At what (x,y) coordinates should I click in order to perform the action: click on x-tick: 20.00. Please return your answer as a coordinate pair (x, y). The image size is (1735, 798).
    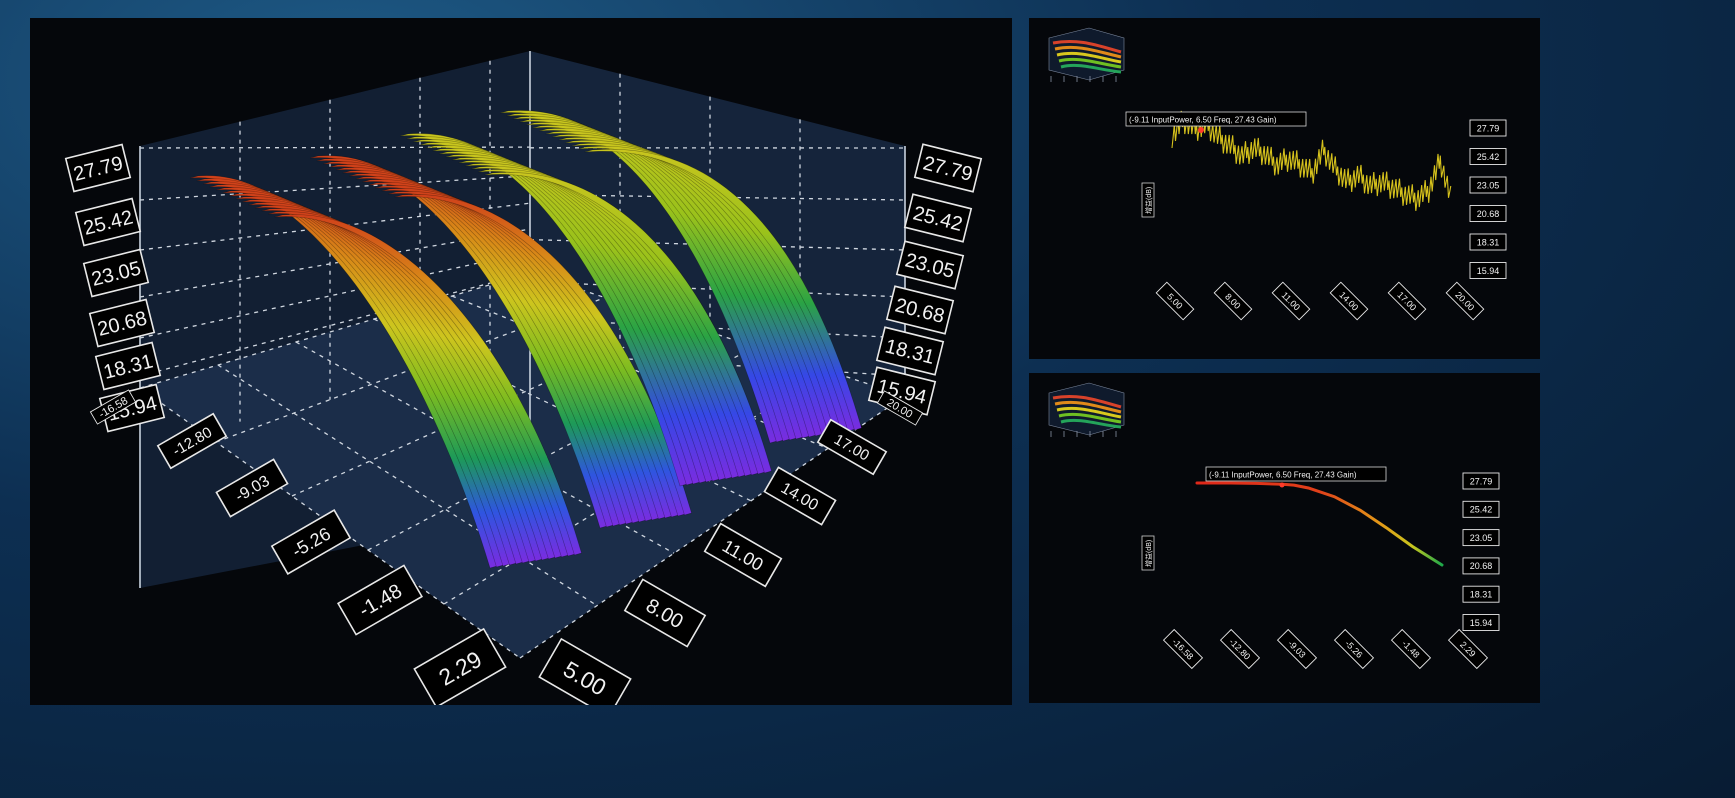
    Looking at the image, I should click on (1465, 301).